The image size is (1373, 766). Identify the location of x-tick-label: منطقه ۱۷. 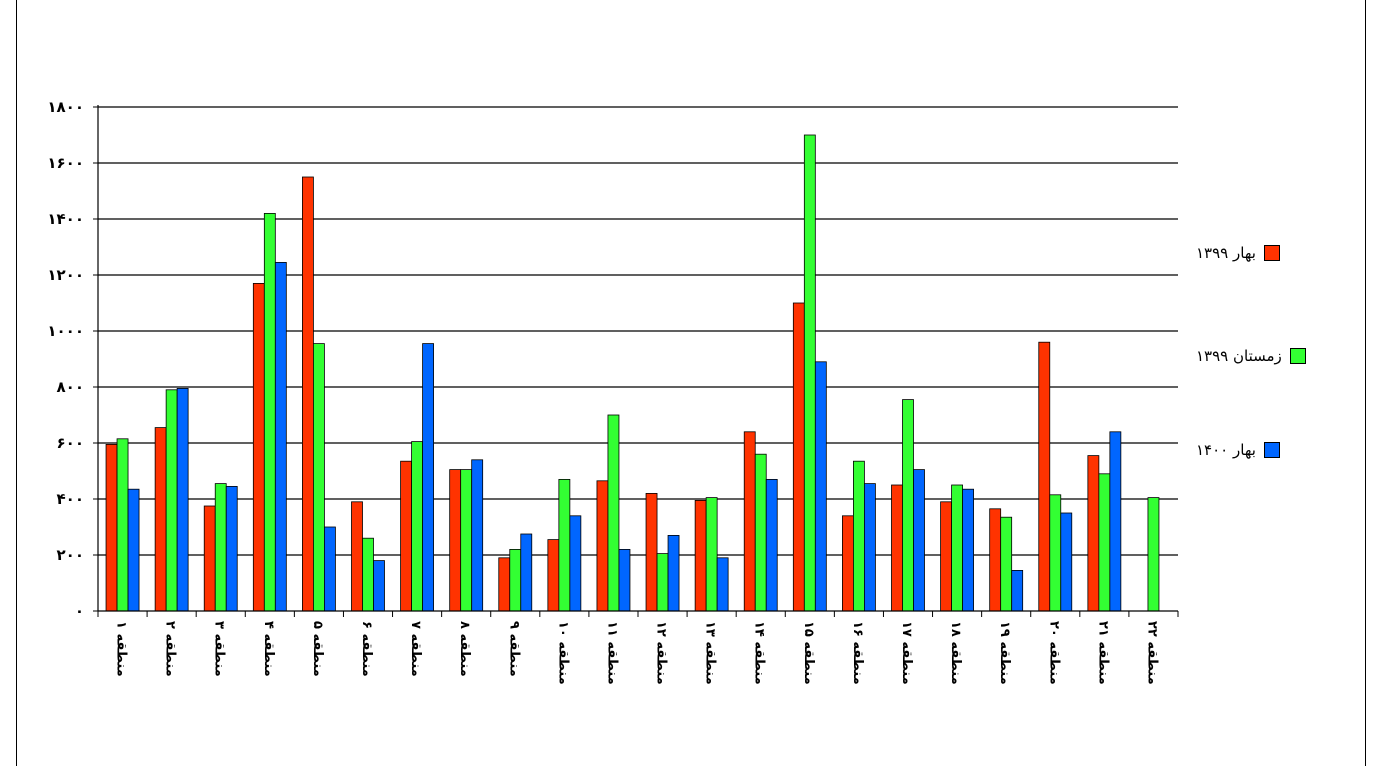
(906, 653).